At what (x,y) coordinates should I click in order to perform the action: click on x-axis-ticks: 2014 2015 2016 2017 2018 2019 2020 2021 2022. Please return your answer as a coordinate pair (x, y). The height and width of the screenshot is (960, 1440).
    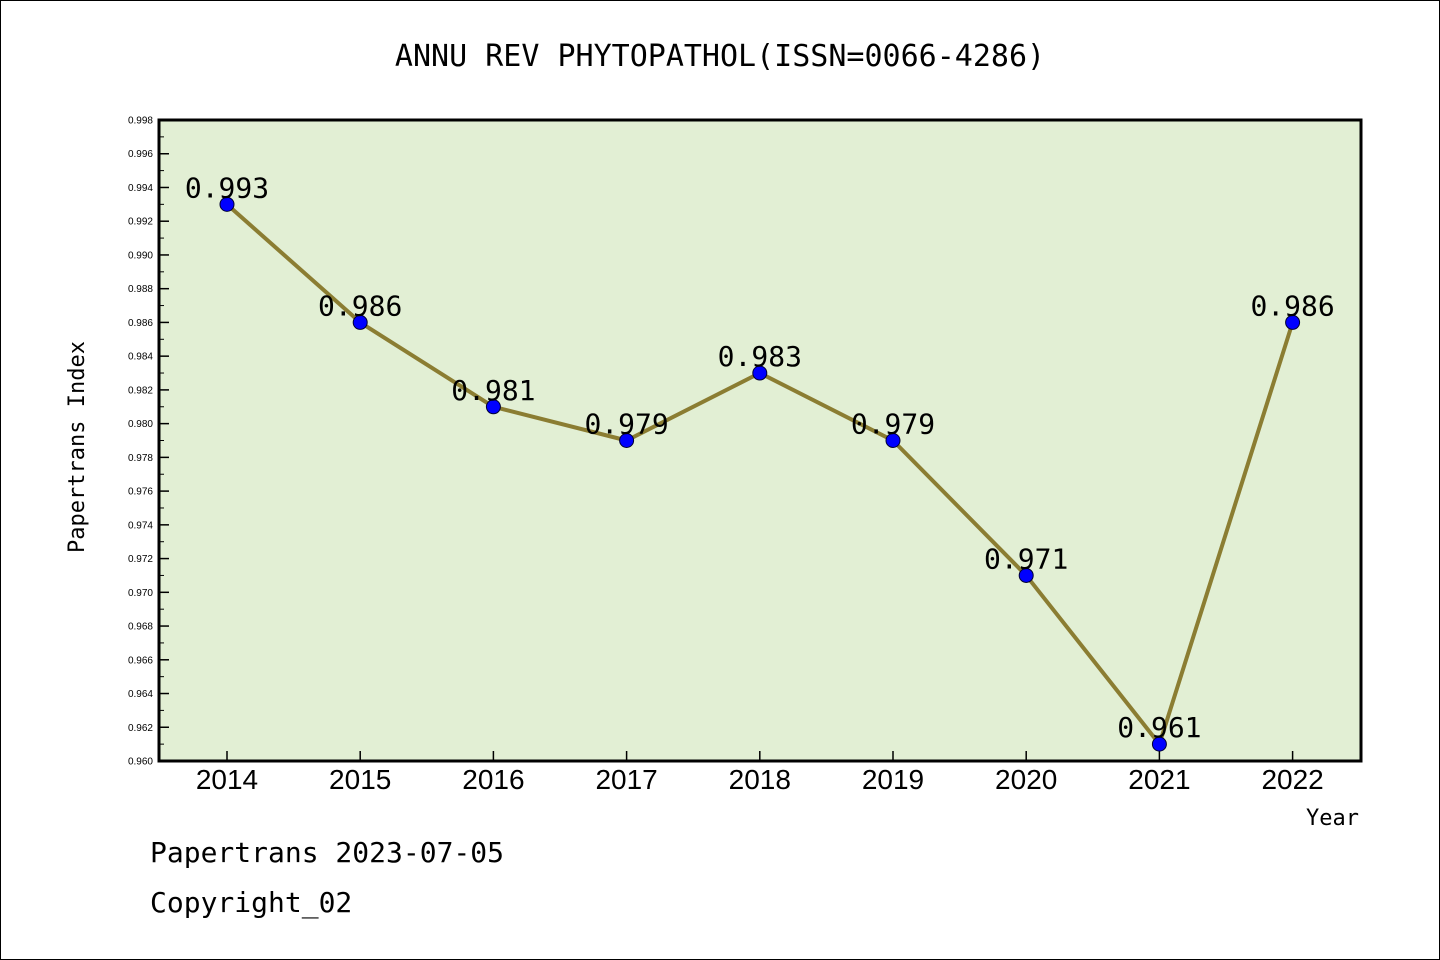
    Looking at the image, I should click on (760, 773).